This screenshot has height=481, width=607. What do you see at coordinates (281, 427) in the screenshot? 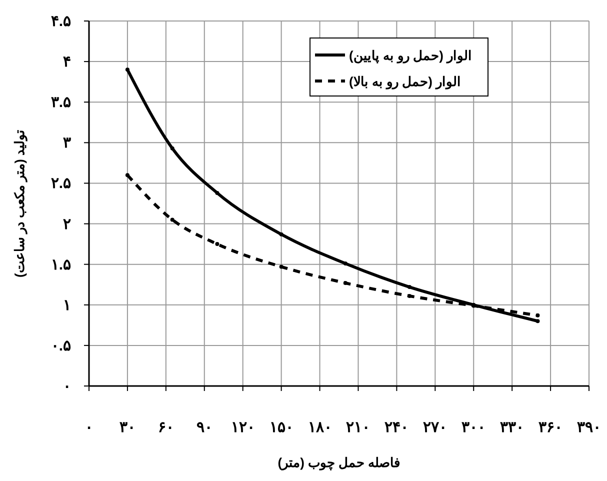
I see `x-tick-label: ۱۵۰` at bounding box center [281, 427].